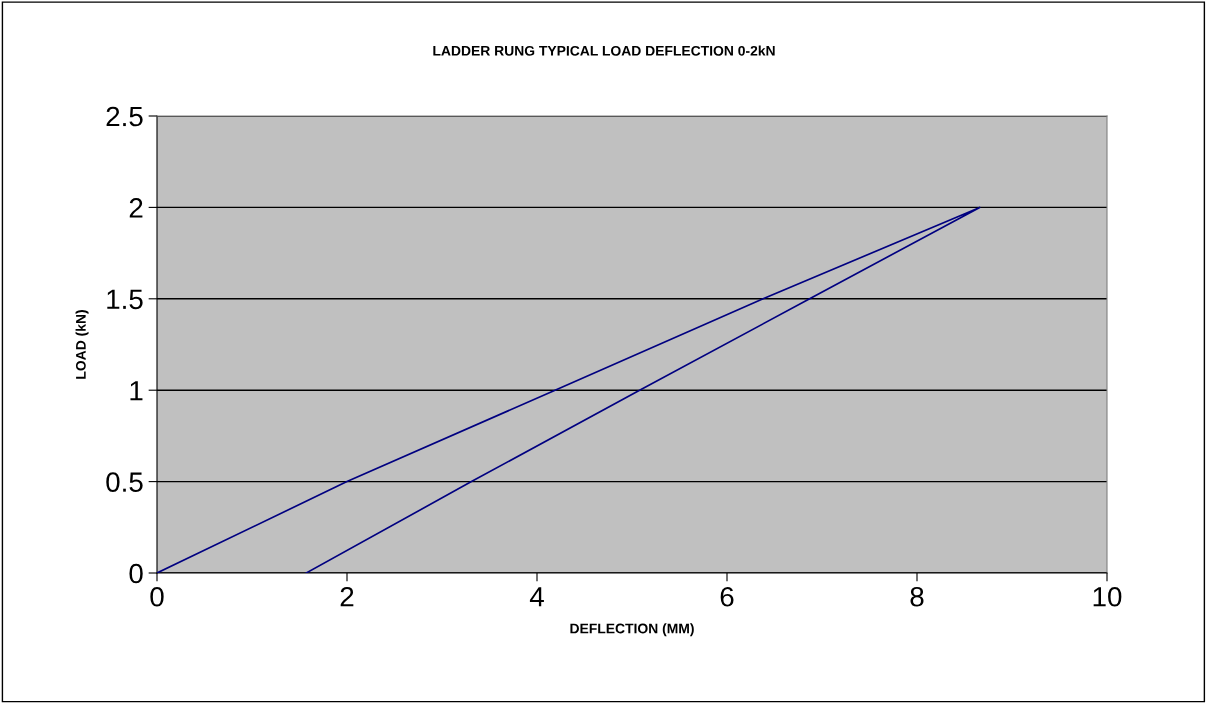  What do you see at coordinates (917, 596) in the screenshot?
I see `x-tick-label: 8` at bounding box center [917, 596].